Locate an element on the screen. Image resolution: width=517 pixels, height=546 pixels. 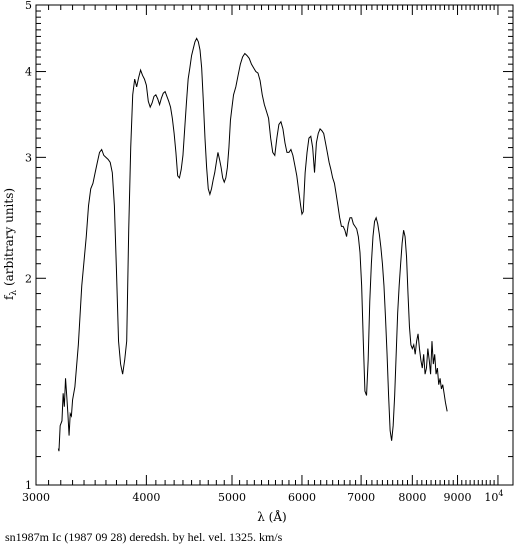
x-tick-label-exponent: 4 is located at coordinates (500, 493).